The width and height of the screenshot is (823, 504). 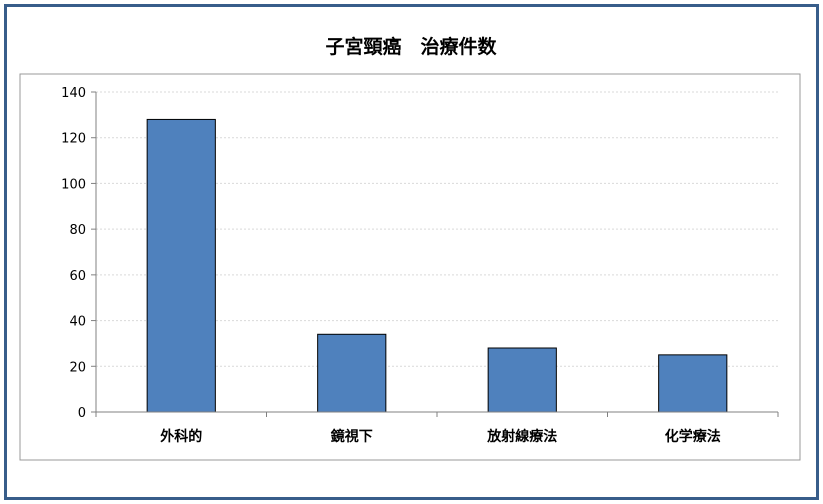 What do you see at coordinates (73, 93) in the screenshot?
I see `y-tick-label: 140` at bounding box center [73, 93].